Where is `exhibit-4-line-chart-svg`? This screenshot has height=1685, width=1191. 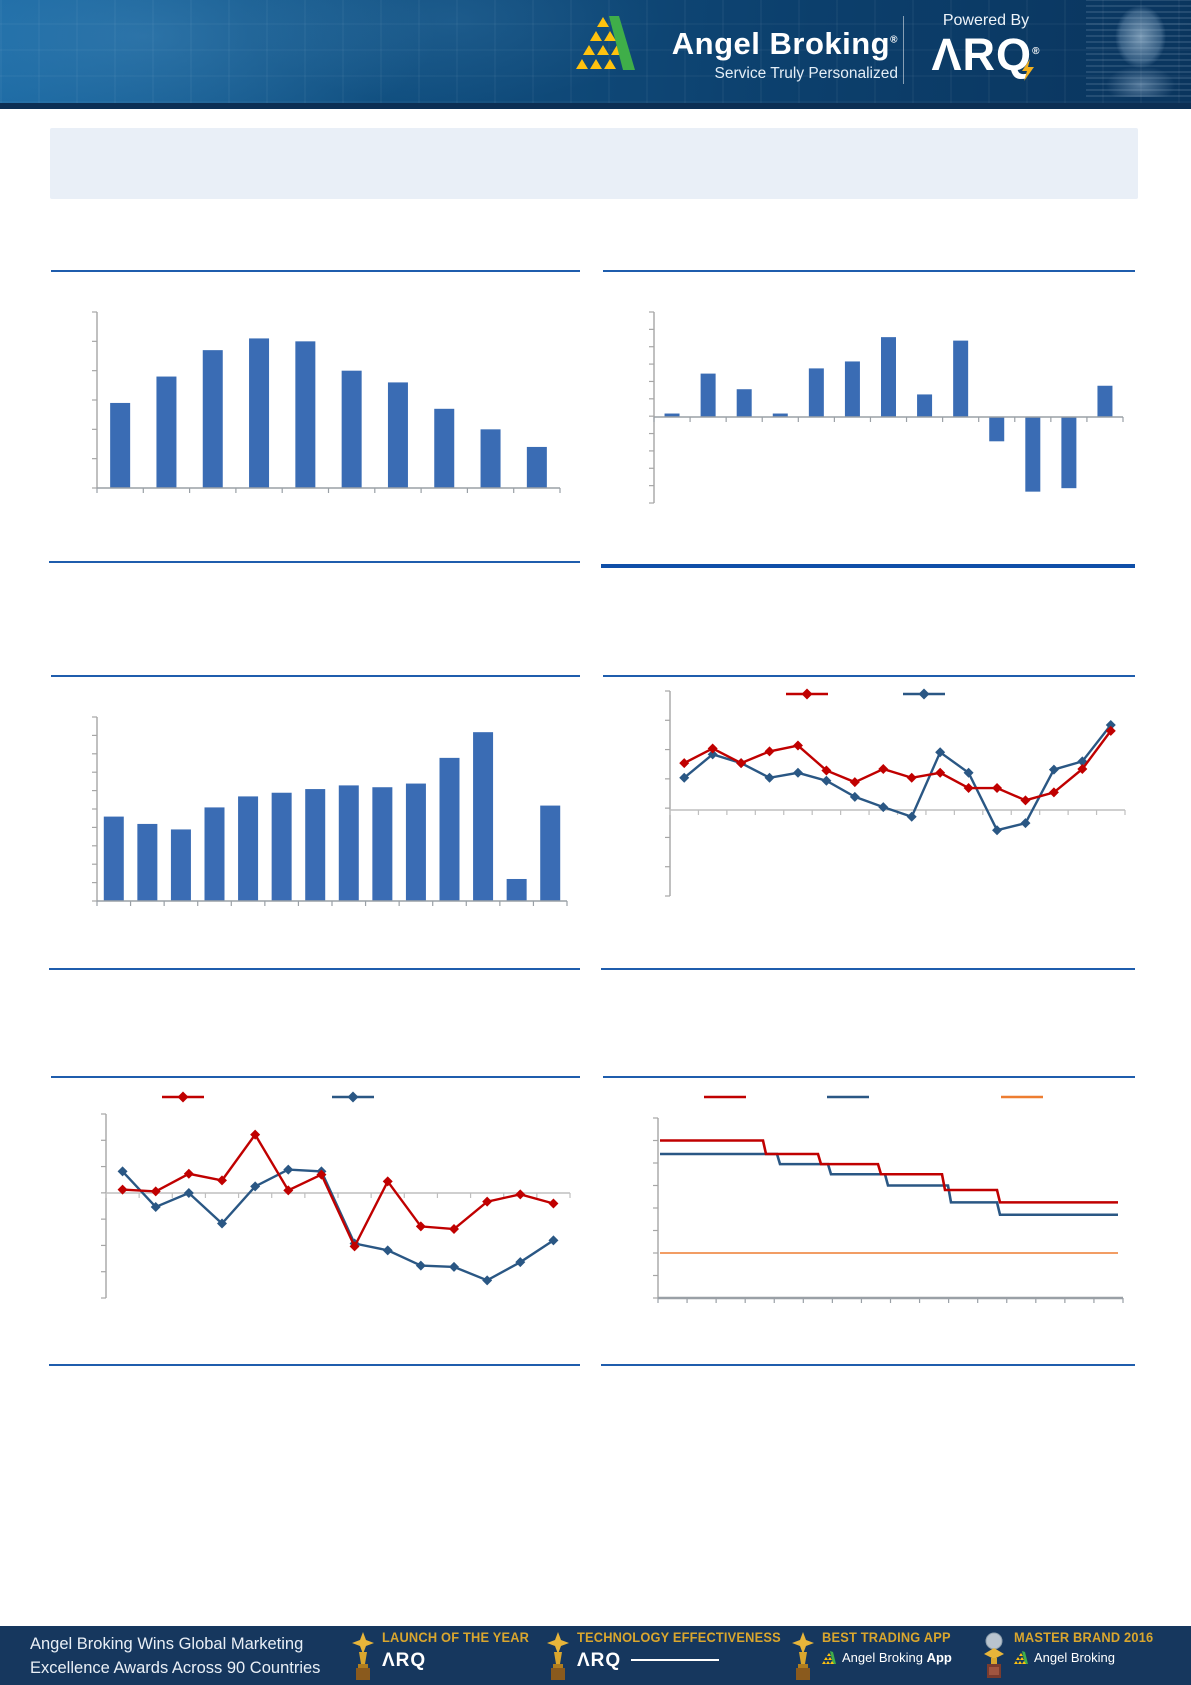
exhibit-4-line-chart-svg is located at coordinates (895, 792).